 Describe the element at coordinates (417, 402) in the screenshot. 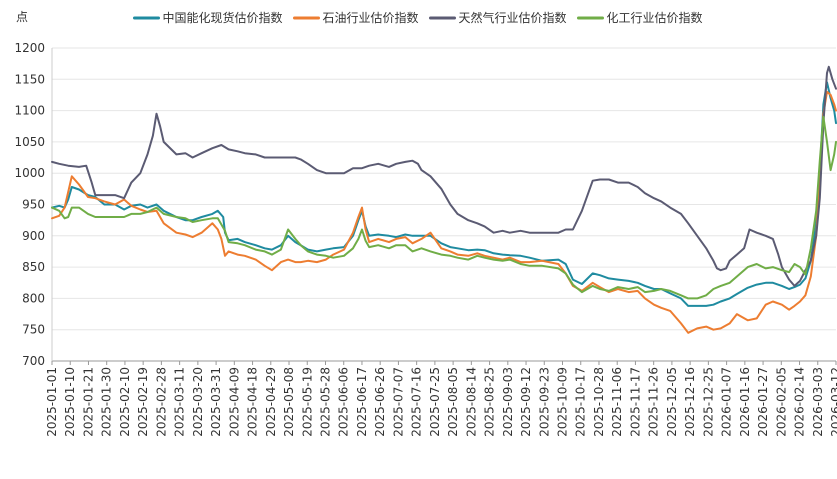

I see `x-tick-label: 2025-07-16` at that location.